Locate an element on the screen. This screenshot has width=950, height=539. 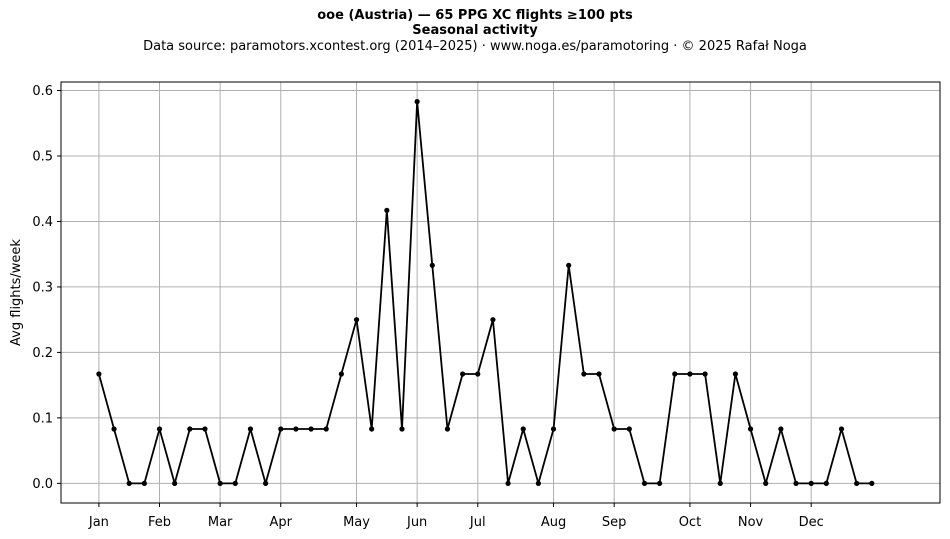
y-tick-label: 0.1 is located at coordinates (42, 418).